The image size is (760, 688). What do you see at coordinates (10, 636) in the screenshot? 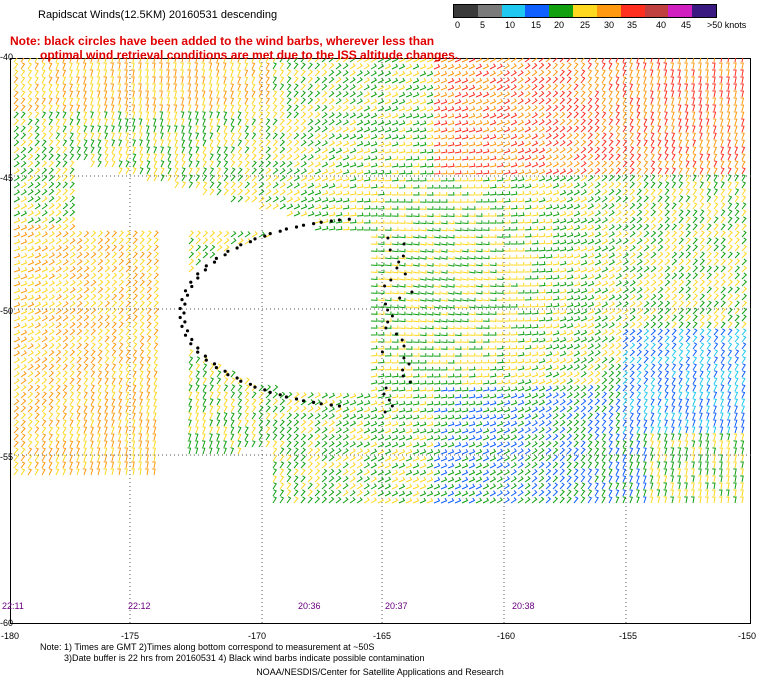
I see `lon-label-180: -180` at bounding box center [10, 636].